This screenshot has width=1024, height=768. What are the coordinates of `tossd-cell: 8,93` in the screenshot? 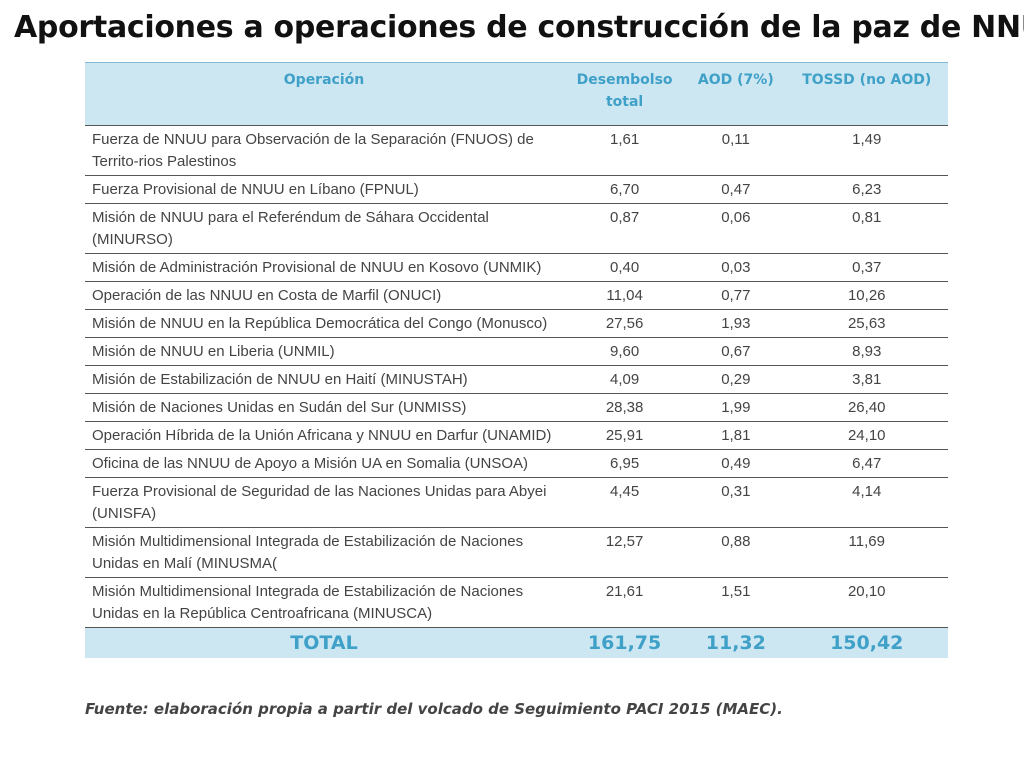 It's located at (866, 351).